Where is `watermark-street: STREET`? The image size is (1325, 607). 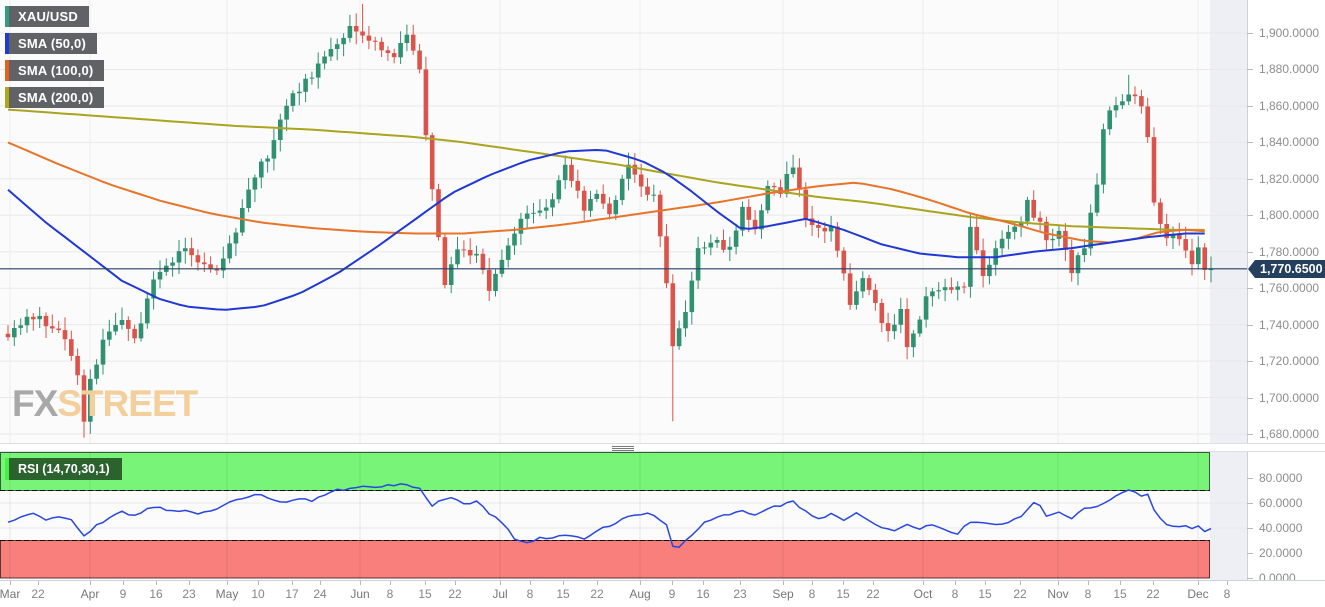
watermark-street: STREET is located at coordinates (127, 403).